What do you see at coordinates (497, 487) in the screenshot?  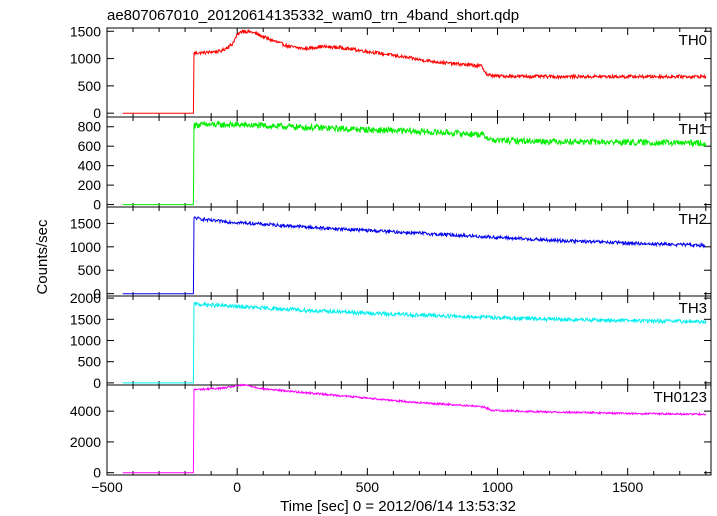 I see `x-tick-label: 1000` at bounding box center [497, 487].